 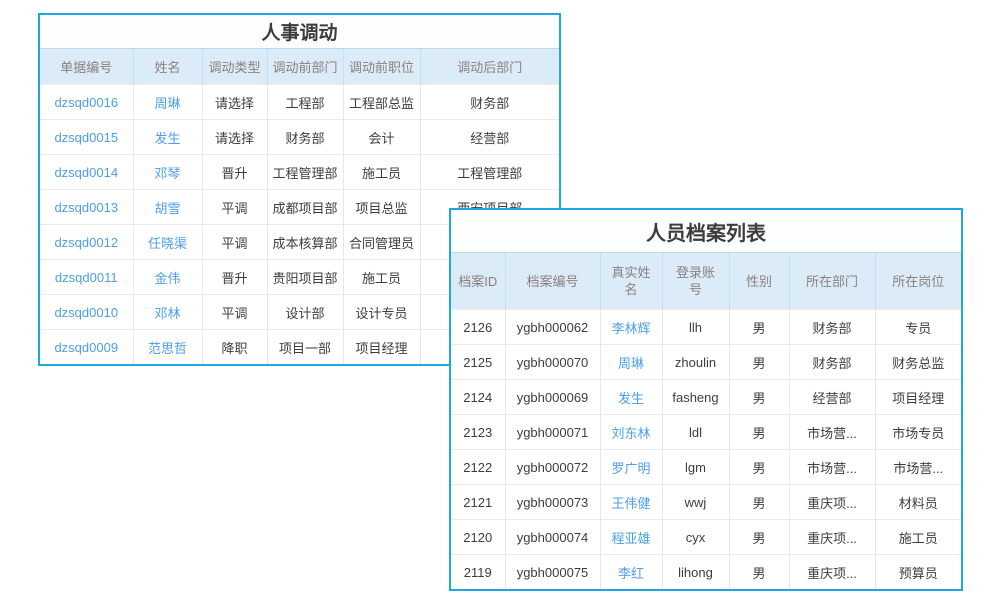 I want to click on cell-archive-id: 2125, so click(x=478, y=362).